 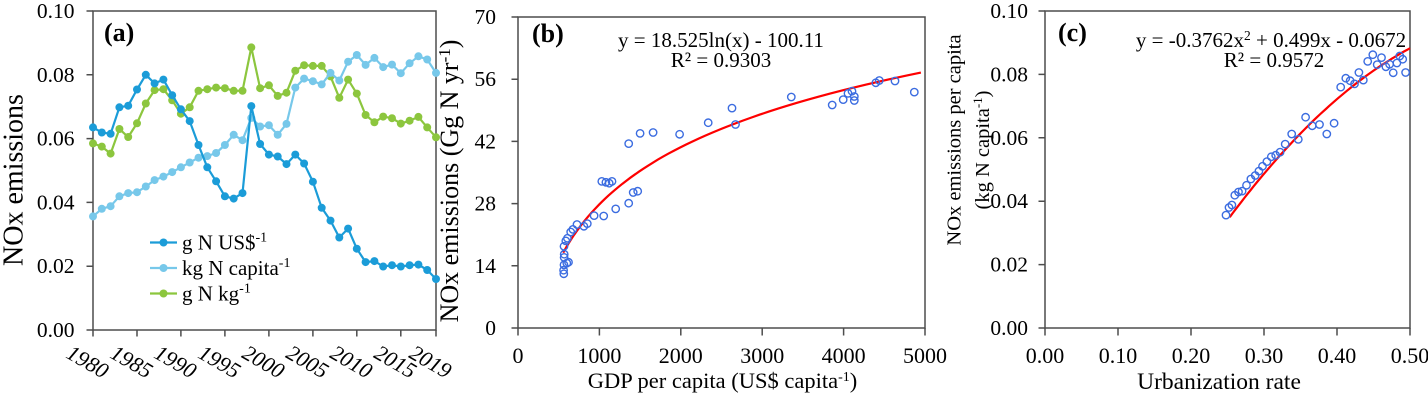 What do you see at coordinates (1274, 60) in the screenshot?
I see `svg-text: R² = 0.9572` at bounding box center [1274, 60].